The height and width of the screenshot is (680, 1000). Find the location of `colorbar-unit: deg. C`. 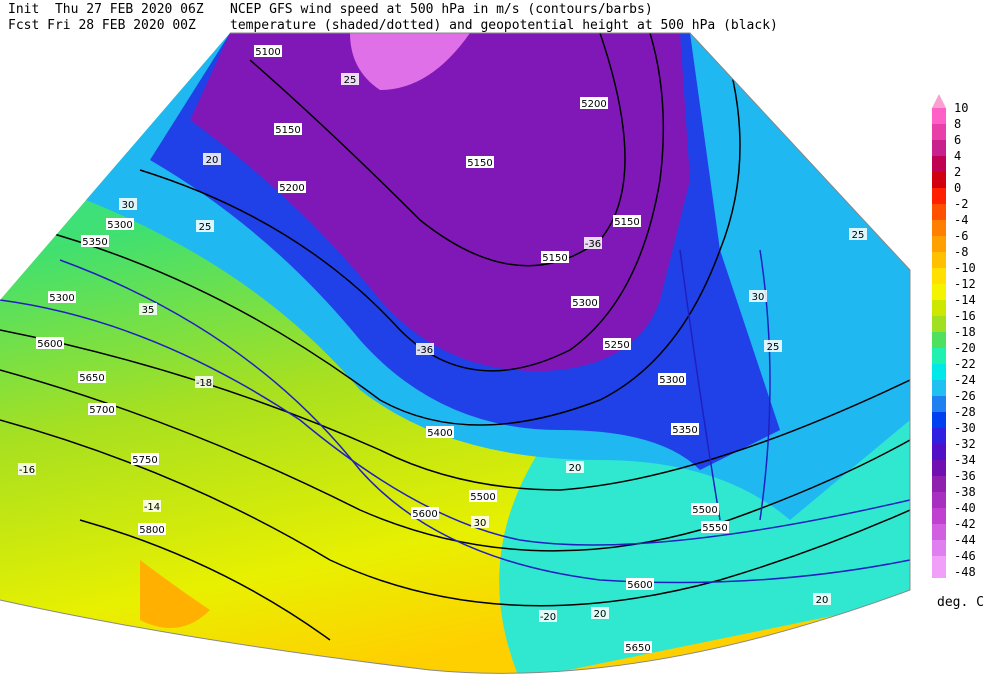

colorbar-unit: deg. C is located at coordinates (960, 602).